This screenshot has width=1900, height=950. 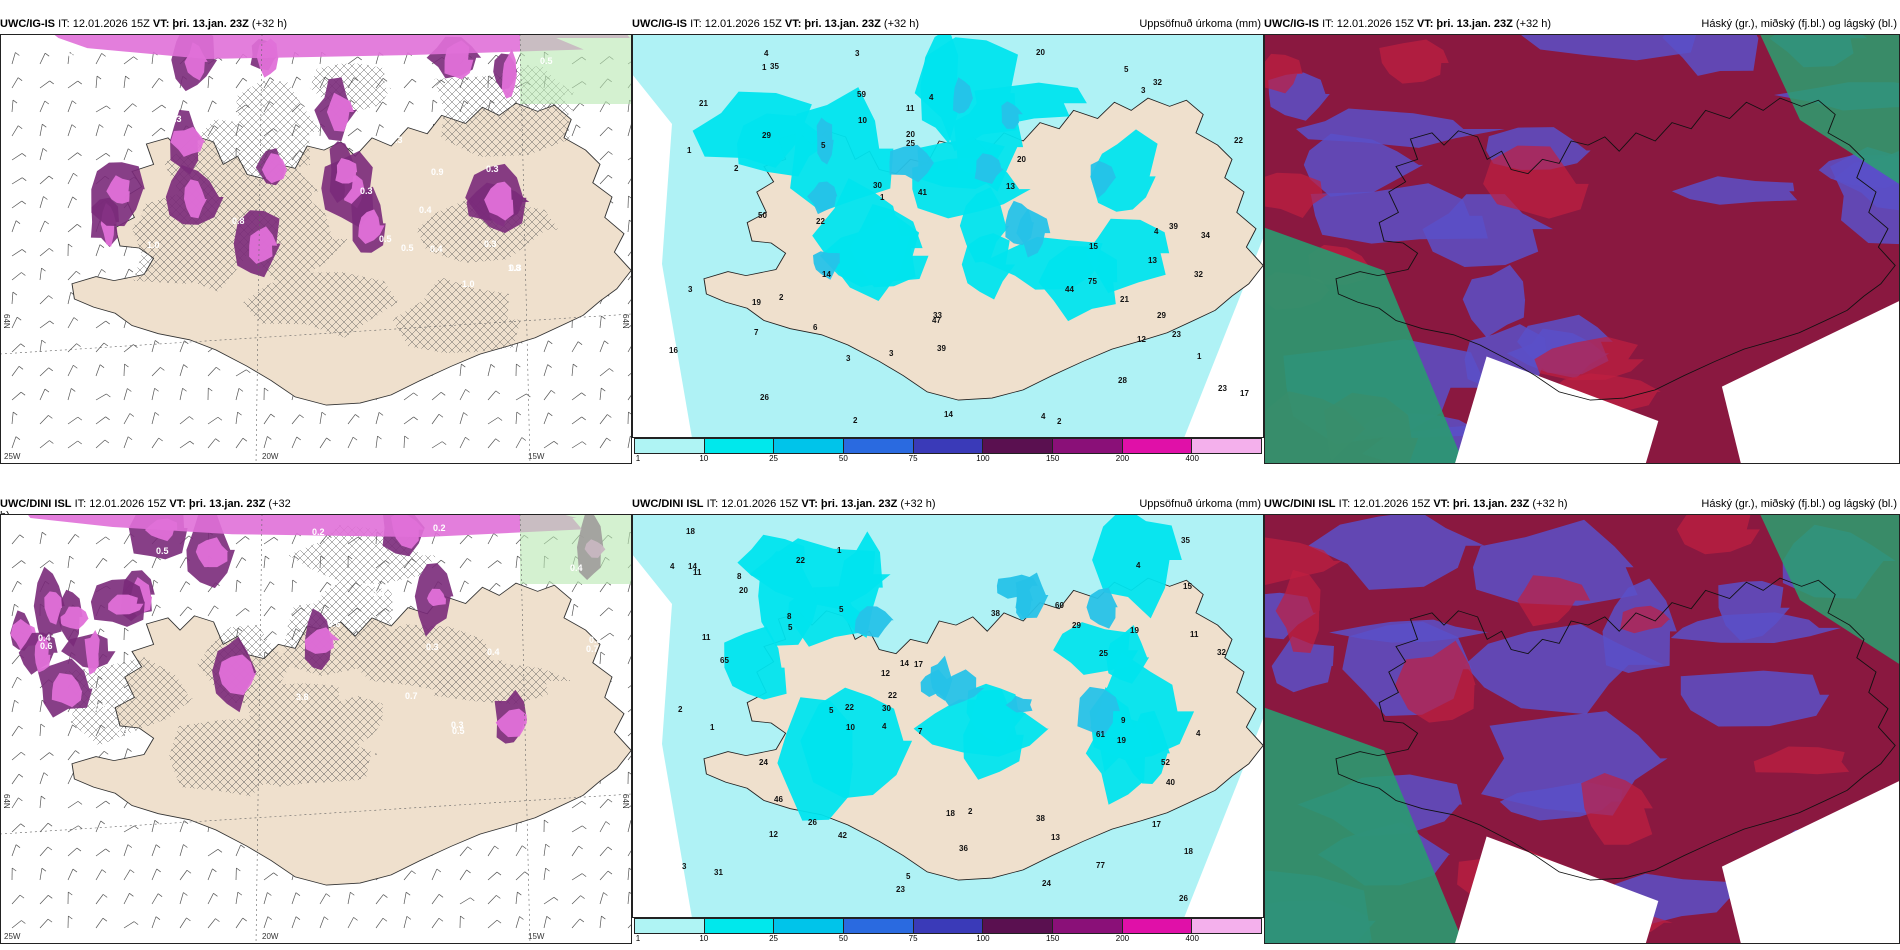 What do you see at coordinates (891, 353) in the screenshot?
I see `precip-value-label: 3` at bounding box center [891, 353].